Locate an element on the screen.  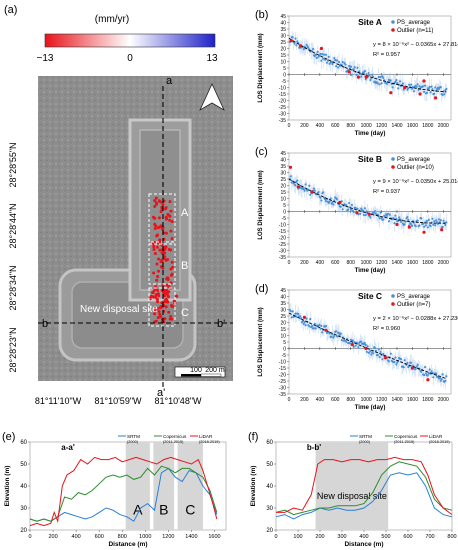
shaded-zone is located at coordinates (352, 486).